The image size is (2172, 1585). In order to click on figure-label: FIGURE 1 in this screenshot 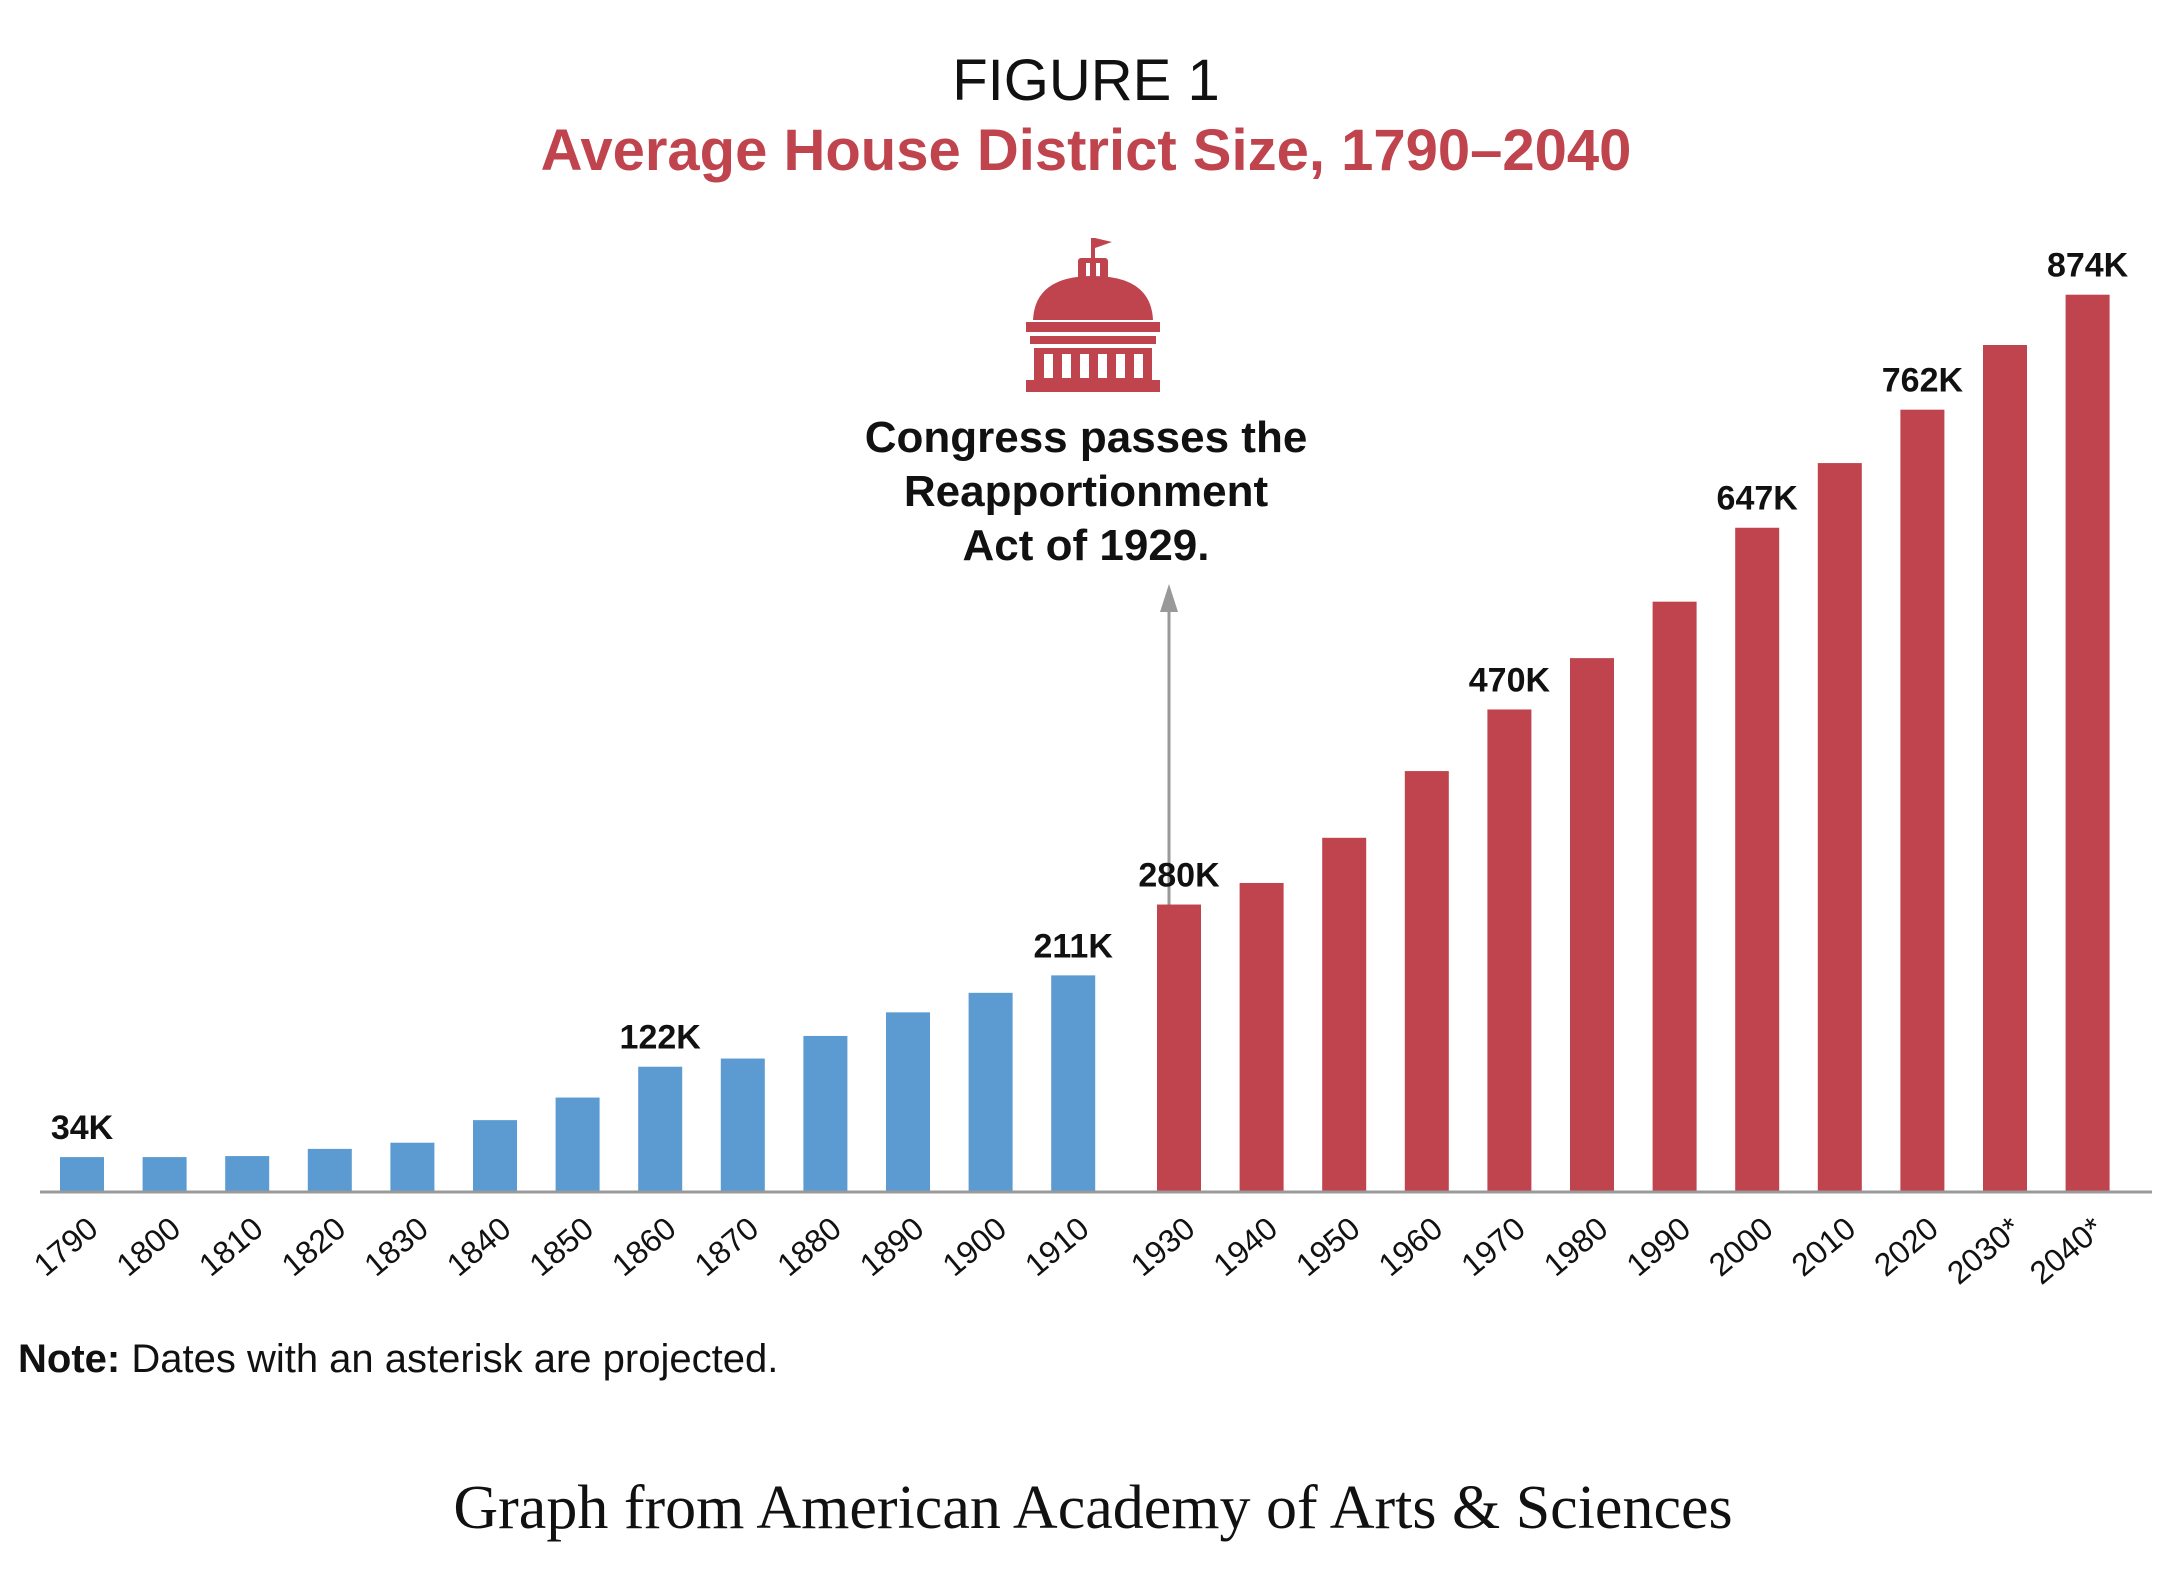, I will do `click(1086, 80)`.